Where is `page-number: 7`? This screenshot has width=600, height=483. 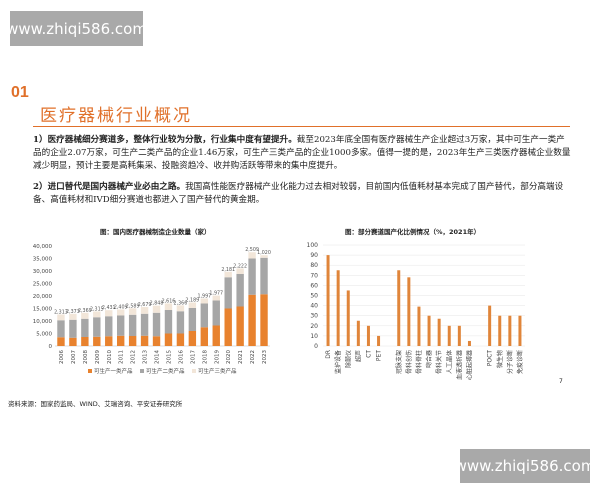
page-number: 7 is located at coordinates (561, 381).